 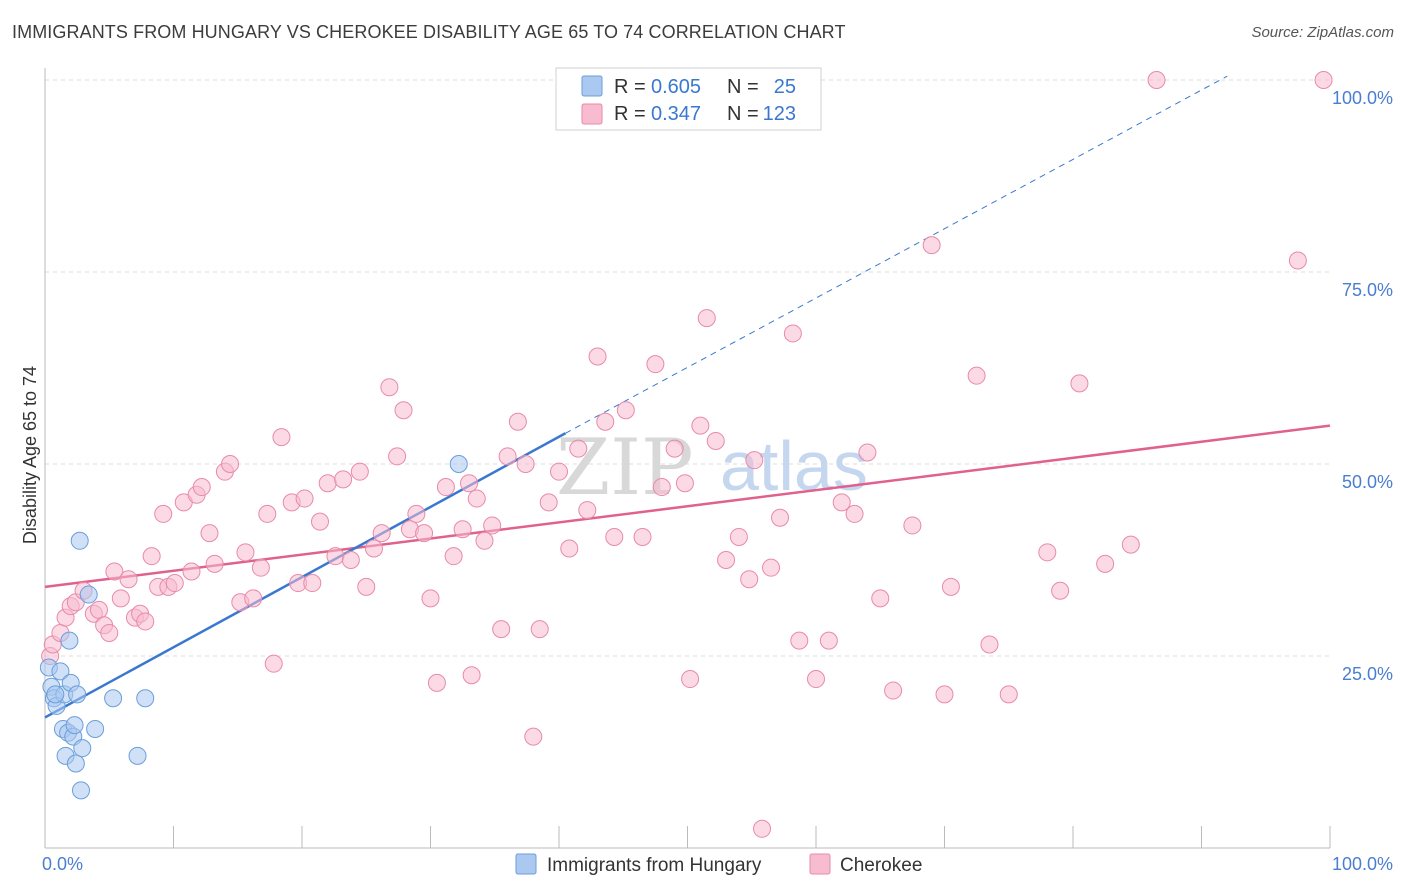 I want to click on source-credit: Source: ZipAtlas.com, so click(x=1322, y=32).